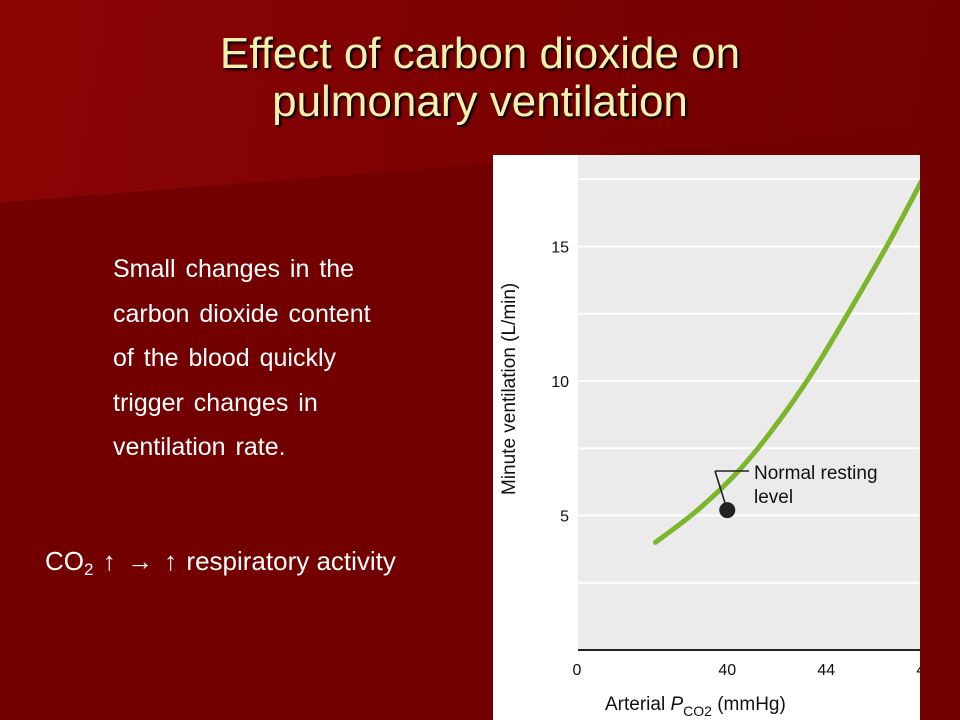 This screenshot has width=960, height=720. Describe the element at coordinates (64, 561) in the screenshot. I see `formula-chem: CO` at that location.